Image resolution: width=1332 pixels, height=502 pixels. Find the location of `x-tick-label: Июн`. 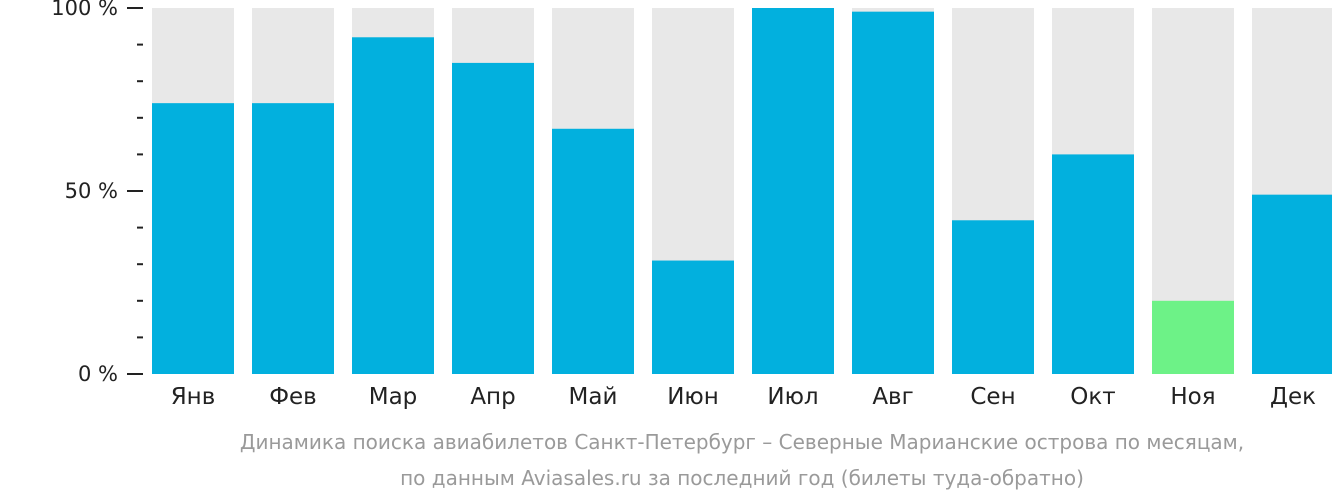

x-tick-label: Июн is located at coordinates (693, 397).